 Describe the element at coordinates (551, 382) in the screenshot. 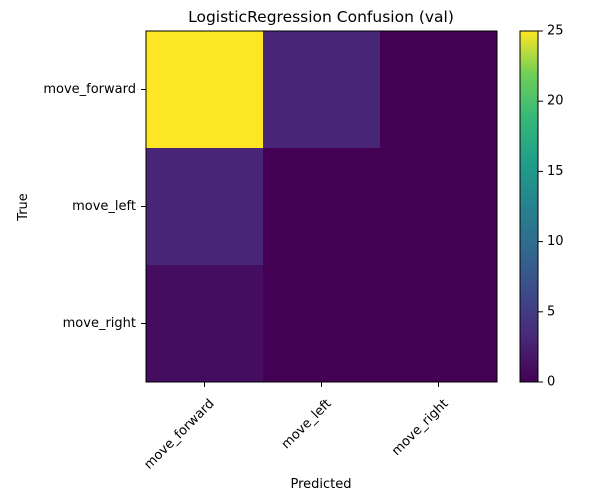

I see `colorbar-tick-label: 0` at that location.